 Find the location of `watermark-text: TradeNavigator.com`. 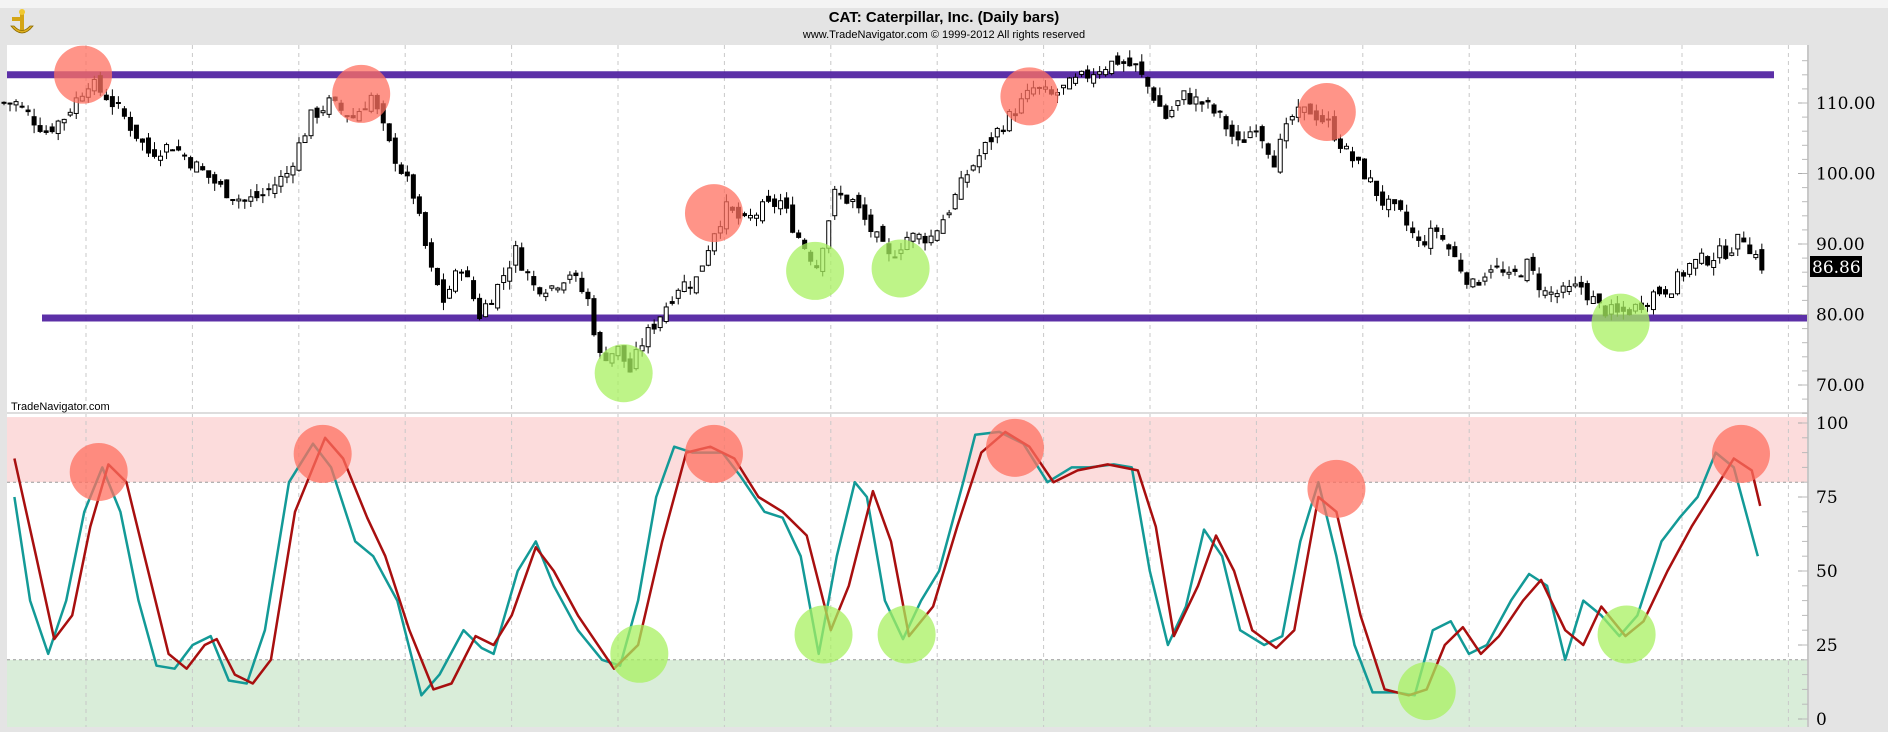

watermark-text: TradeNavigator.com is located at coordinates (60, 407).